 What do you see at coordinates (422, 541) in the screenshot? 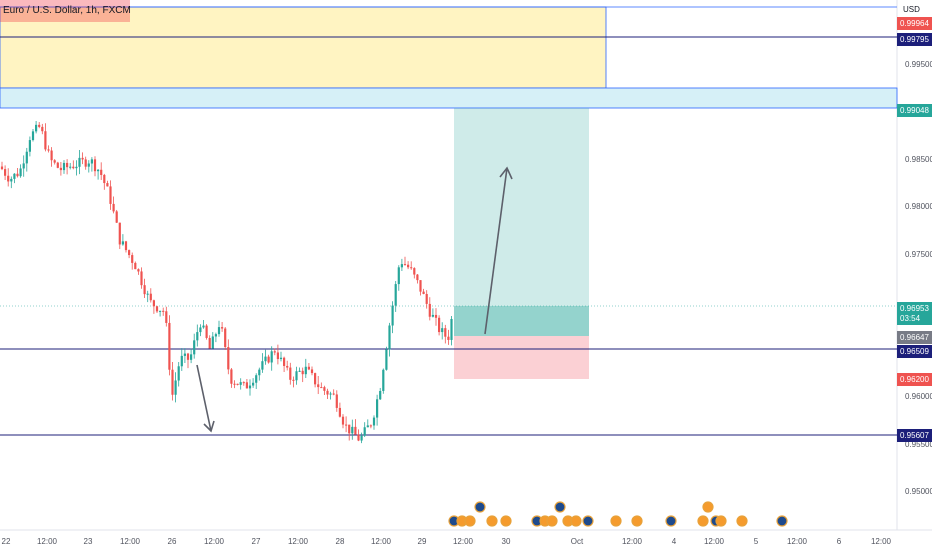
I see `time-tick-label: 29` at bounding box center [422, 541].